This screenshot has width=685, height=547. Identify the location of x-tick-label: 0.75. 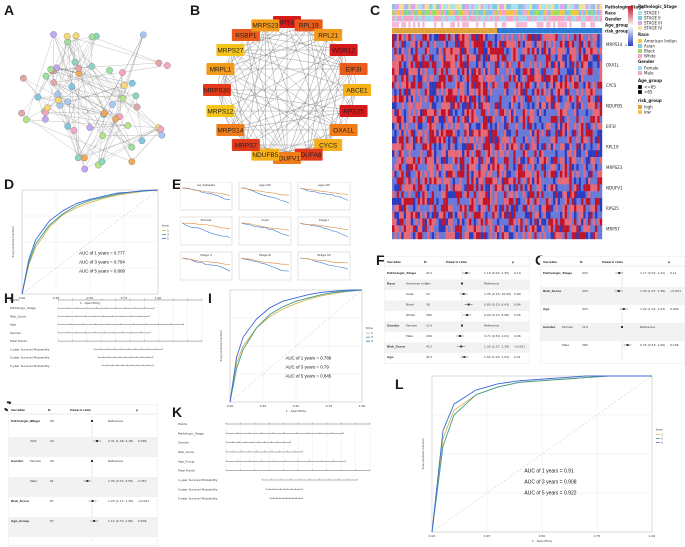
(124, 298).